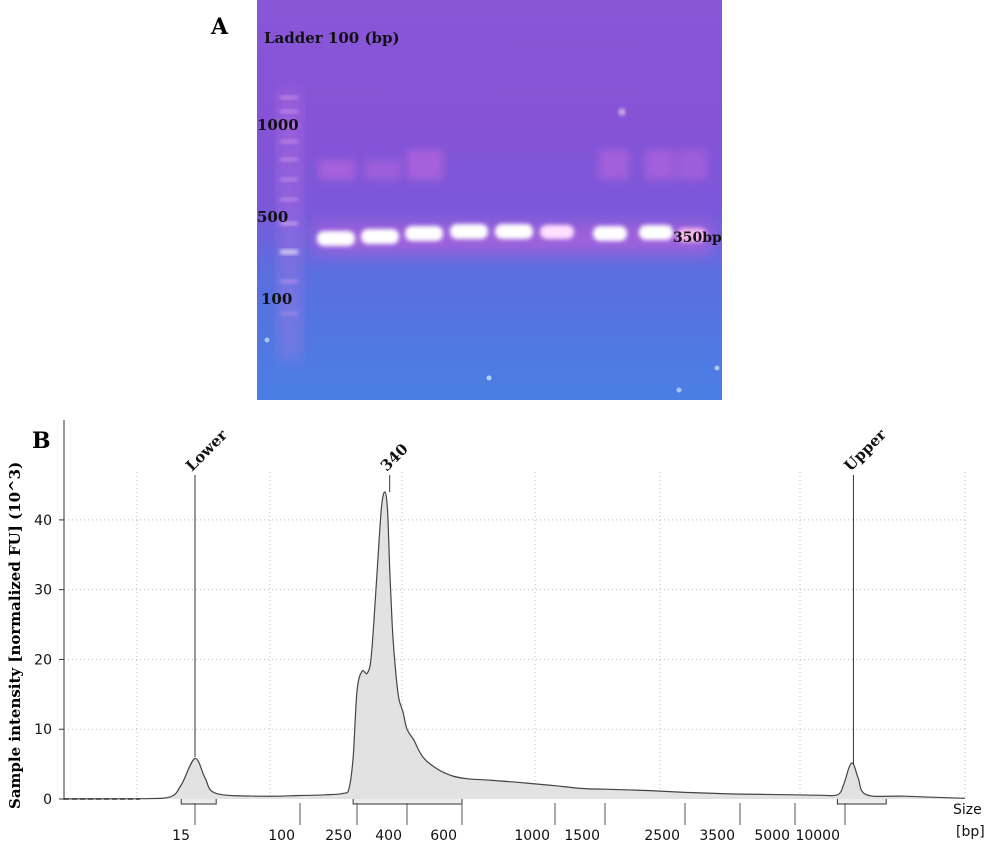 The width and height of the screenshot is (1000, 850). What do you see at coordinates (278, 125) in the screenshot?
I see `ladder-mark-1000: 1000` at bounding box center [278, 125].